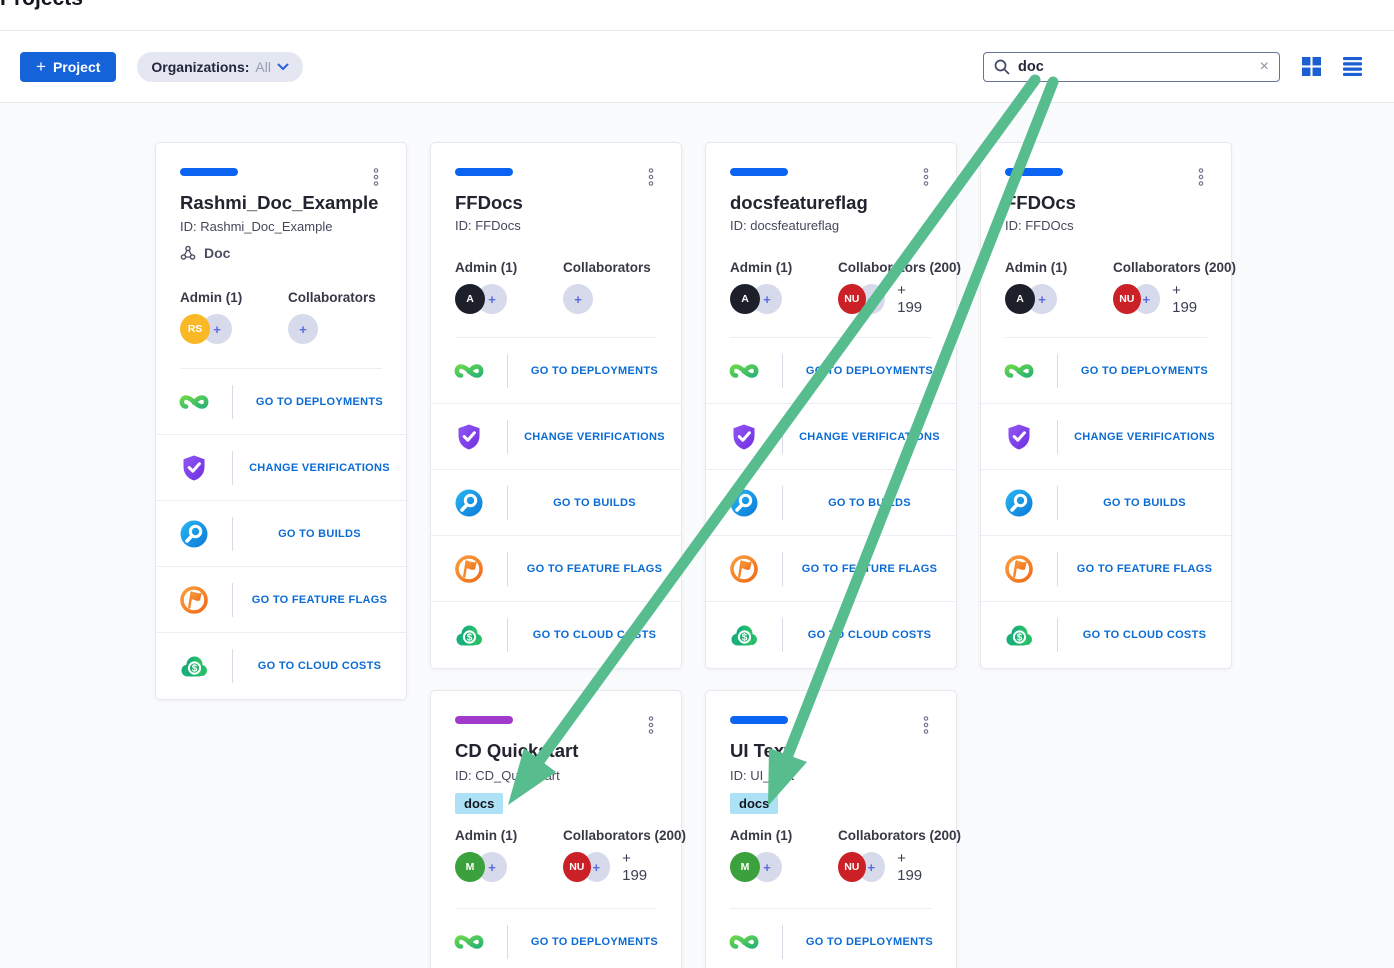 The image size is (1394, 968). Describe the element at coordinates (517, 750) in the screenshot. I see `card-title: CD Quickstart` at that location.